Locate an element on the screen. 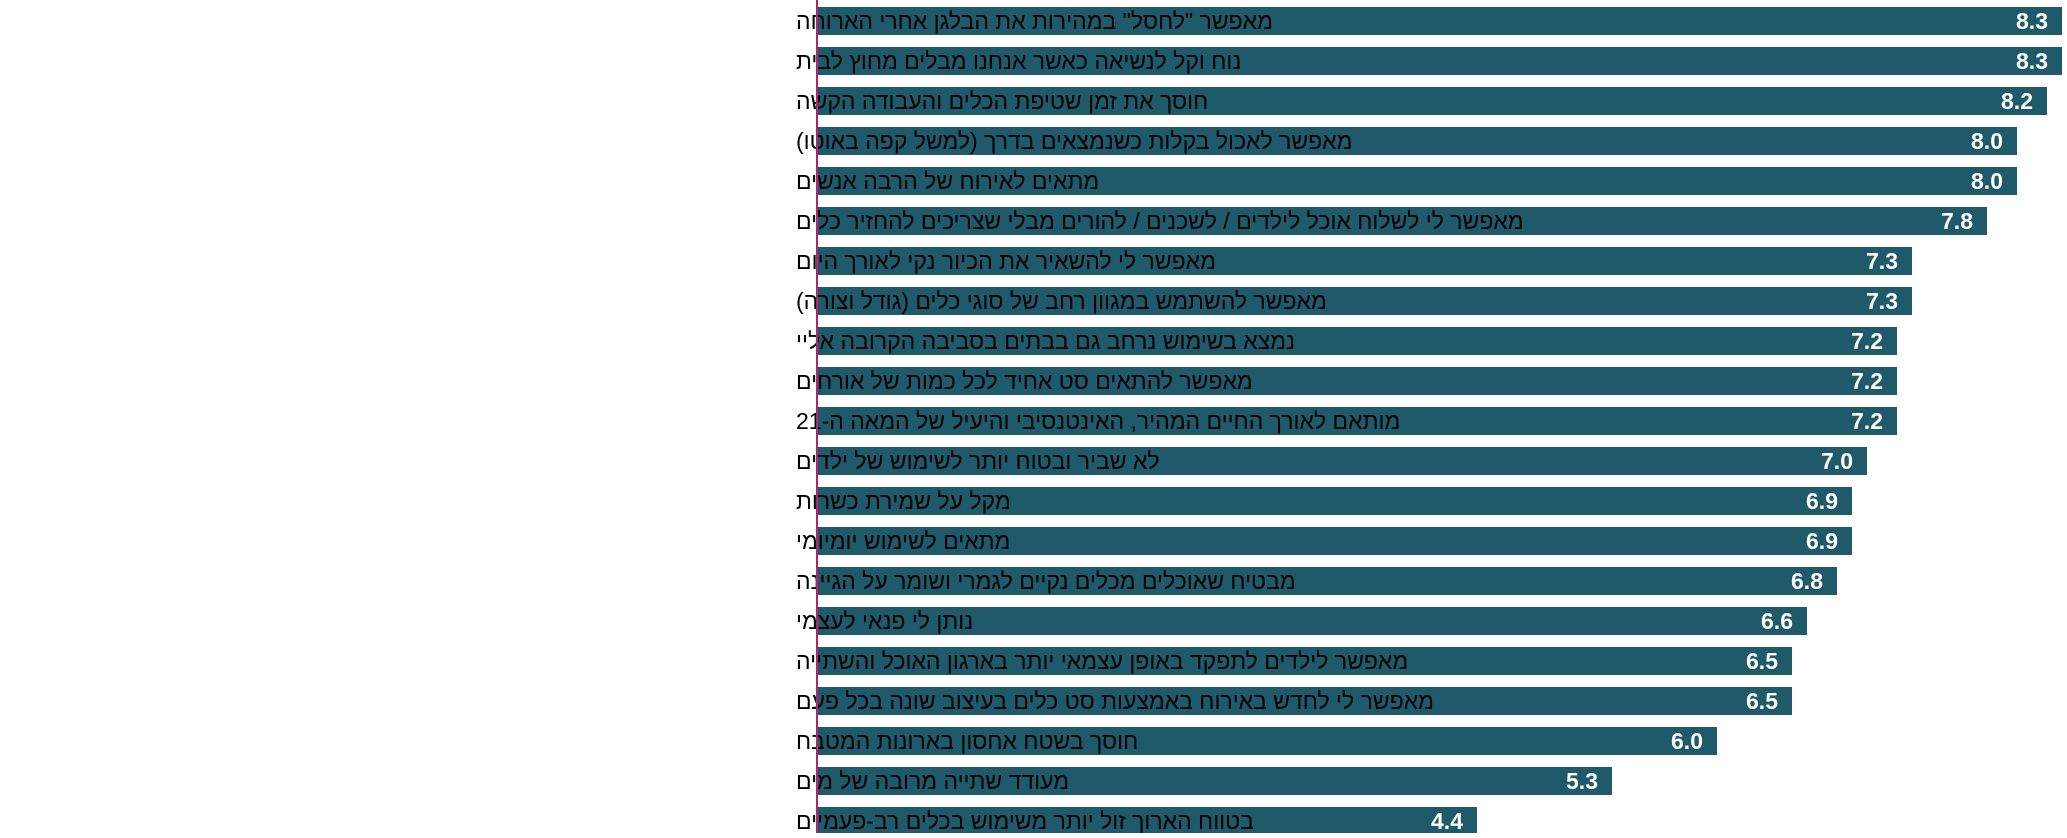 Image resolution: width=2067 pixels, height=838 pixels. category-label: מעודד שתייה מרובה של מים is located at coordinates (932, 781).